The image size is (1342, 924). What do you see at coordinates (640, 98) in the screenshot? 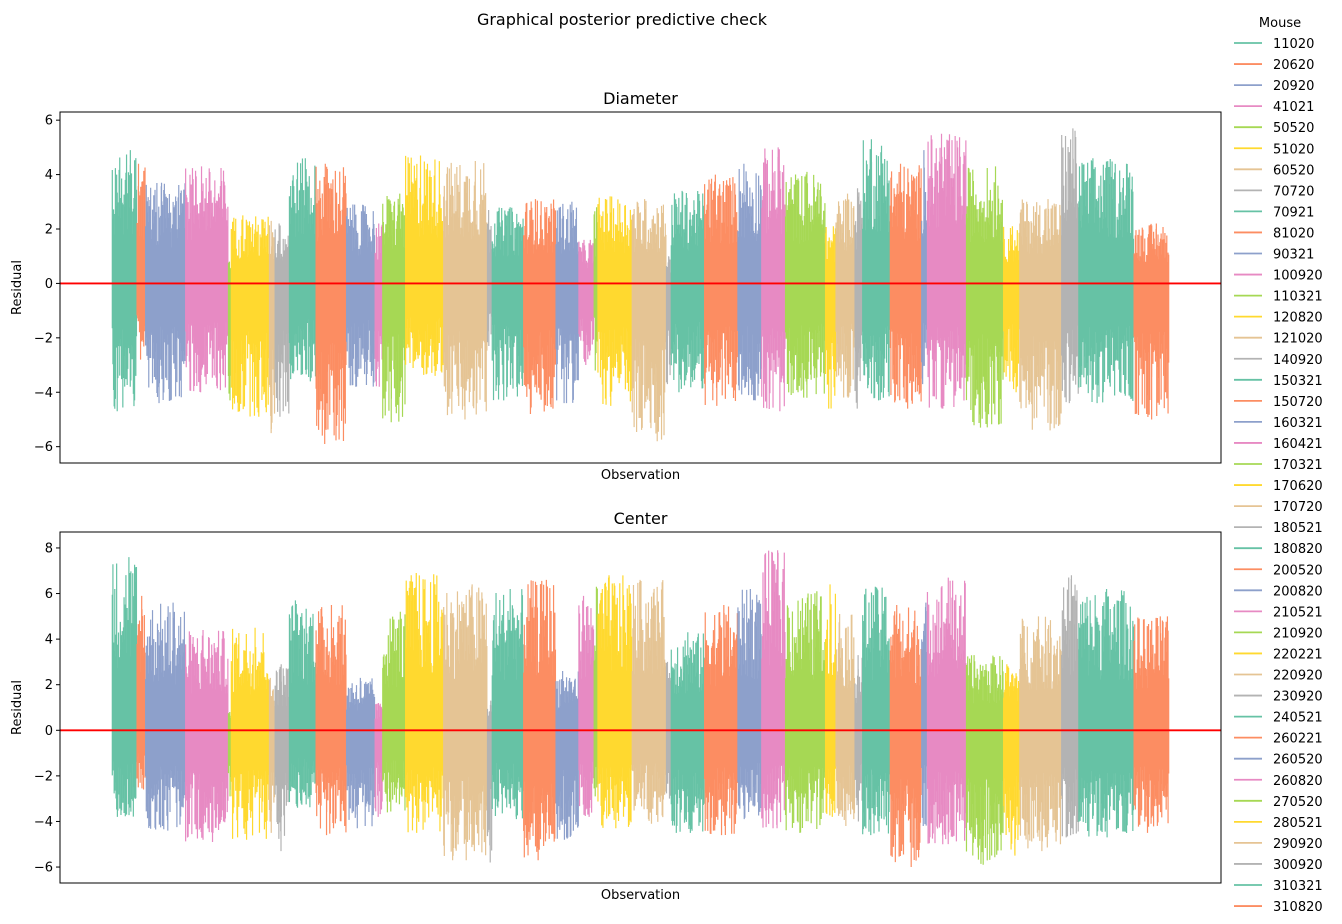
I see `panel-title: Diameter` at bounding box center [640, 98].